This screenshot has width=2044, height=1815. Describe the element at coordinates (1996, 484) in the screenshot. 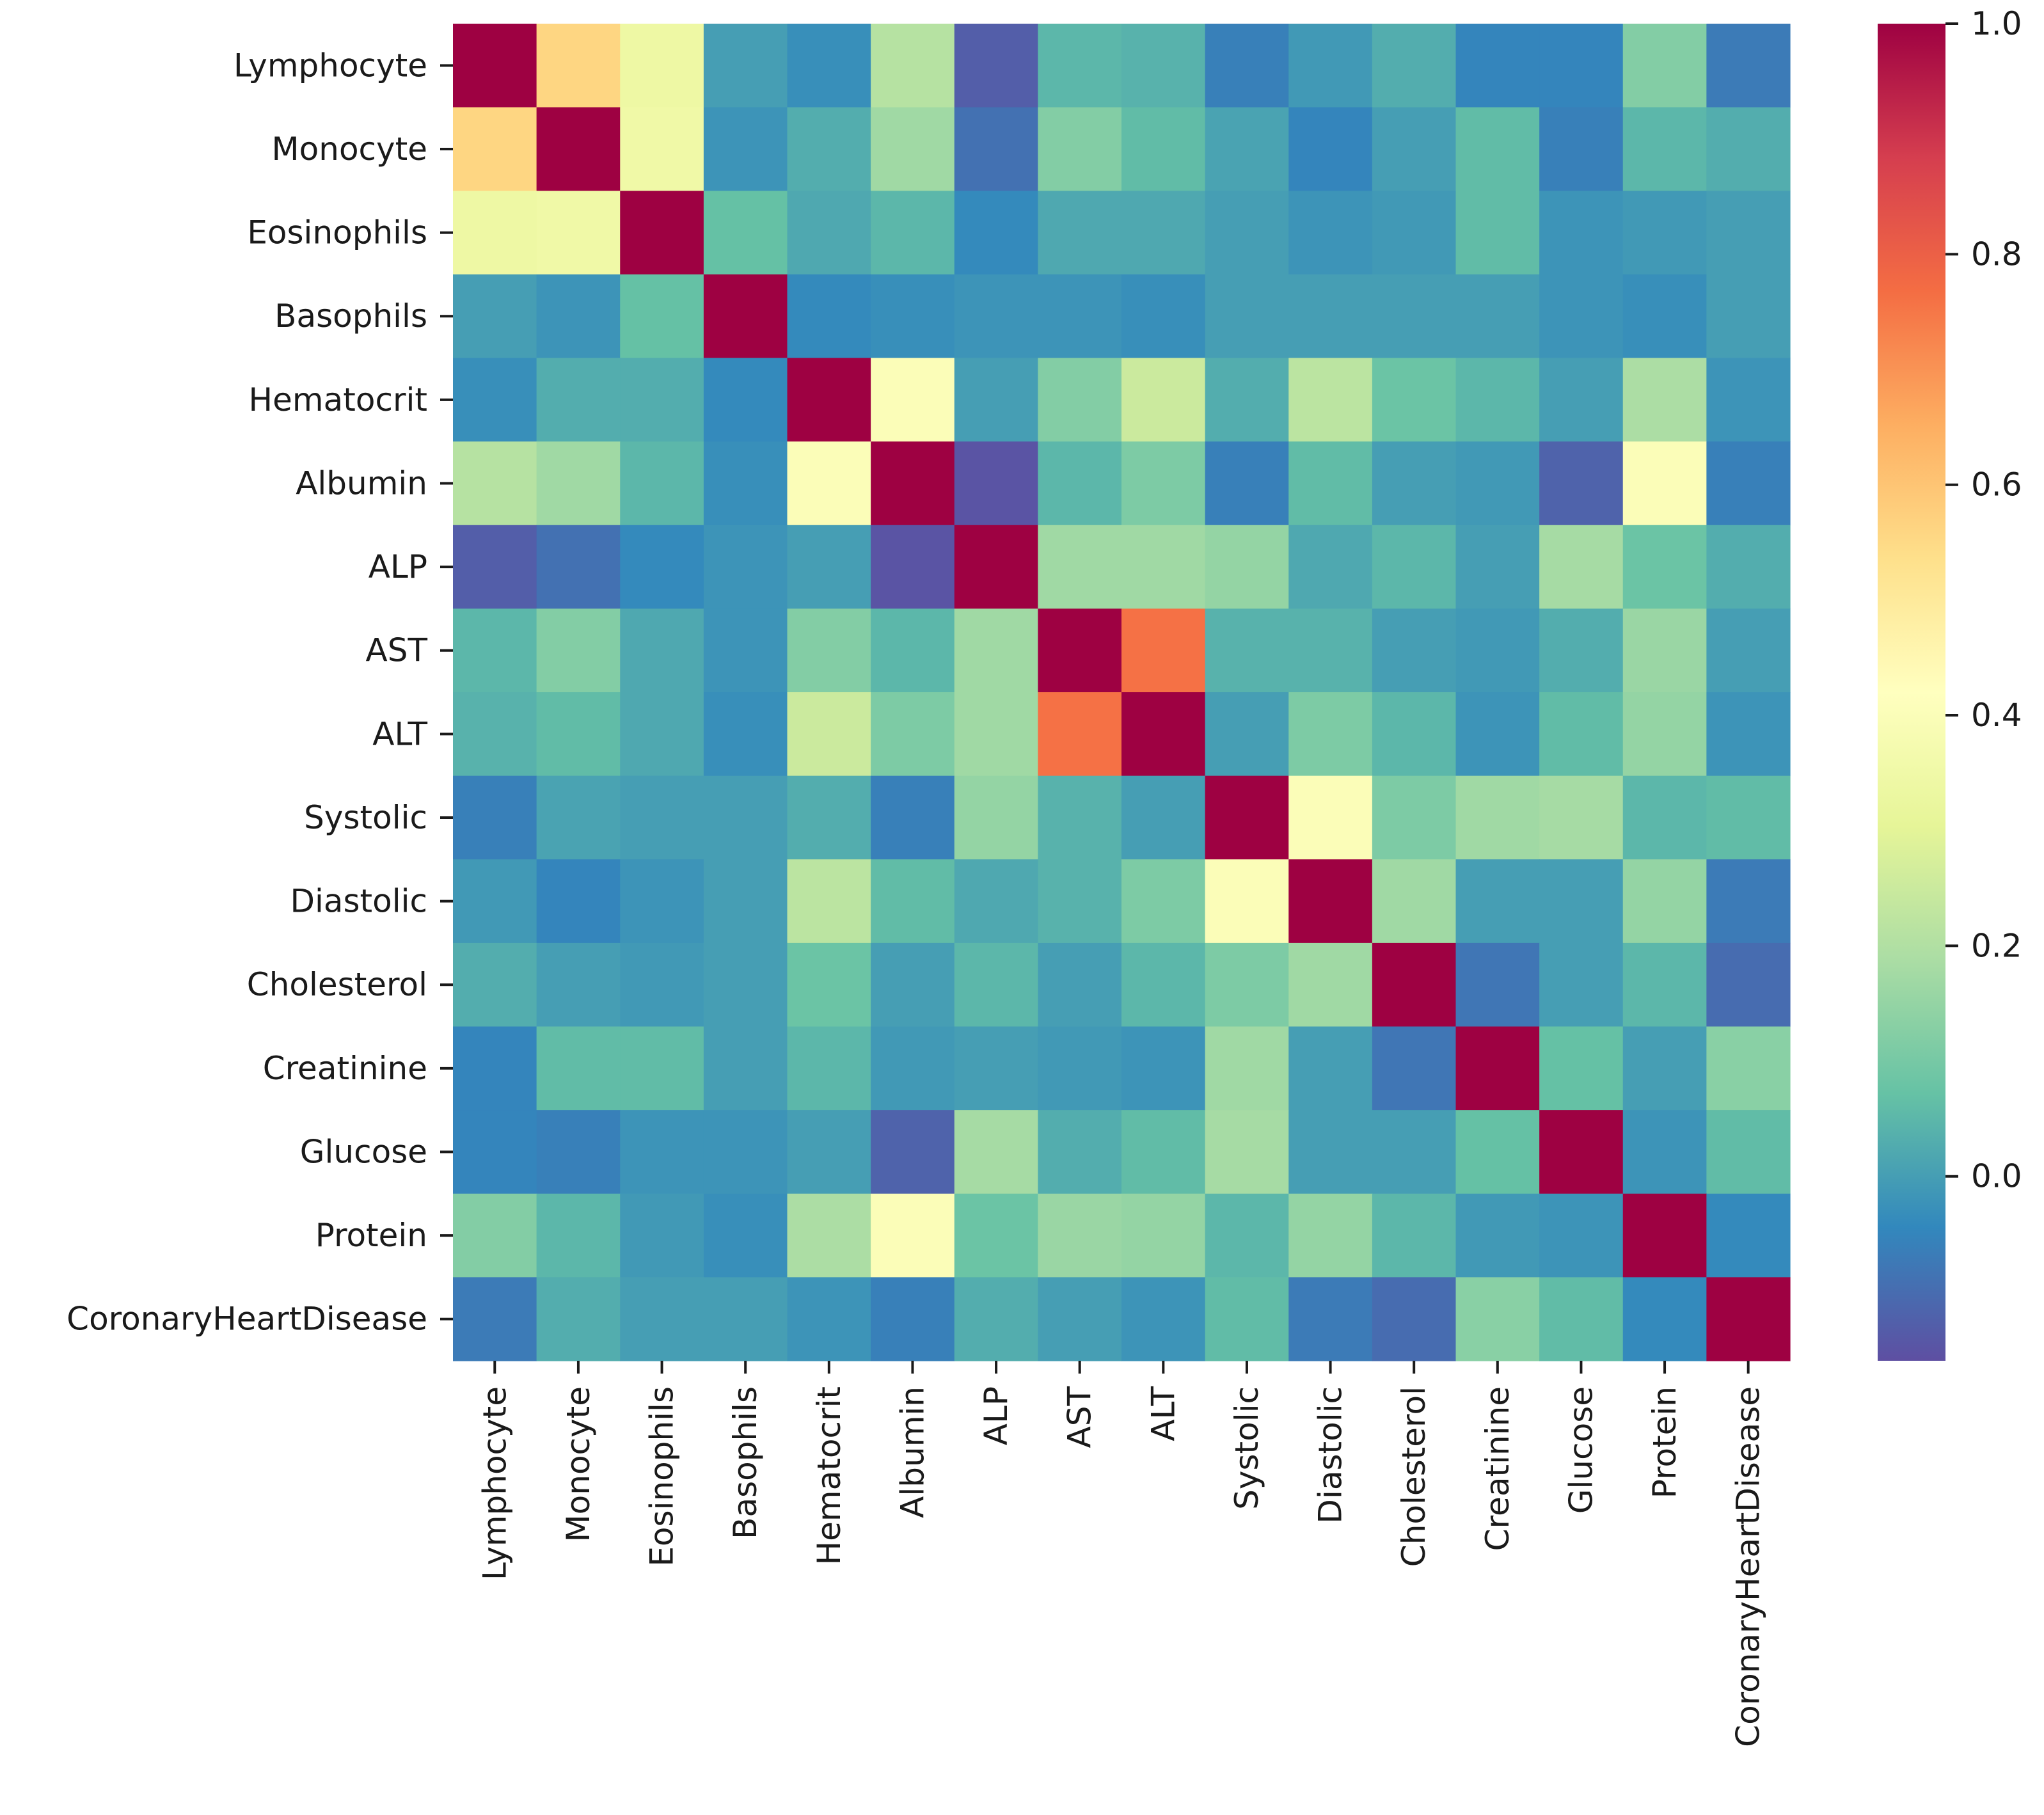

I see `colorbar-tick-label: 0.6` at that location.